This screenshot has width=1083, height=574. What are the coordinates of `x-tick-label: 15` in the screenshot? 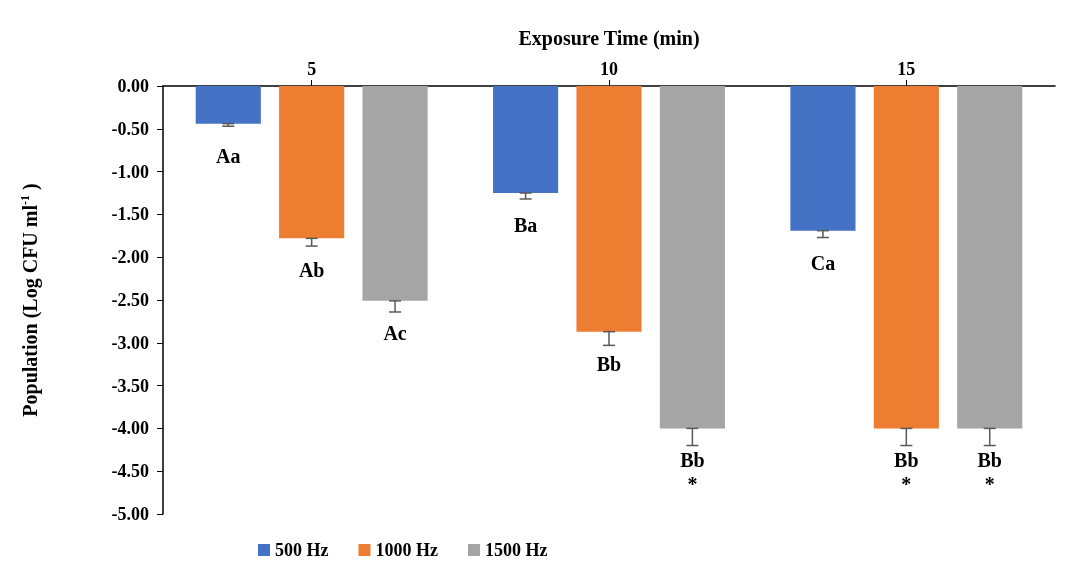 It's located at (906, 69).